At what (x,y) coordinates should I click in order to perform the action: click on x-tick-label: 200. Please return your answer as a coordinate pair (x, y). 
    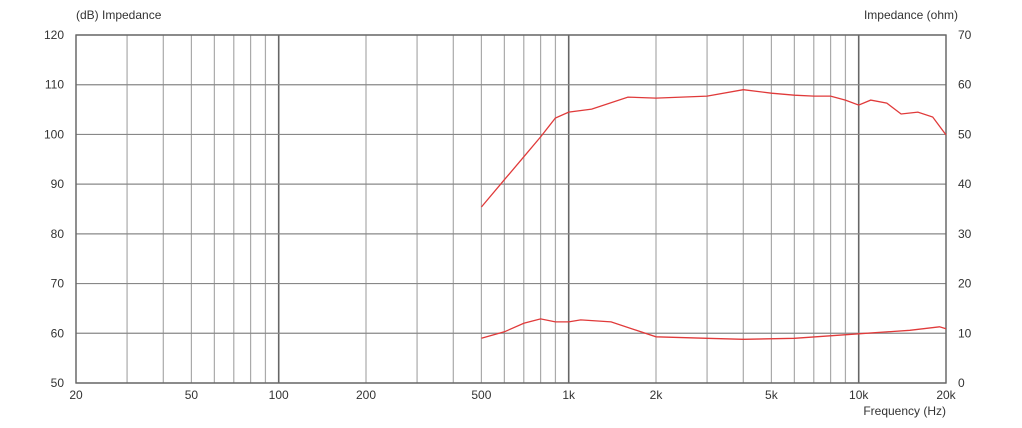
    Looking at the image, I should click on (366, 395).